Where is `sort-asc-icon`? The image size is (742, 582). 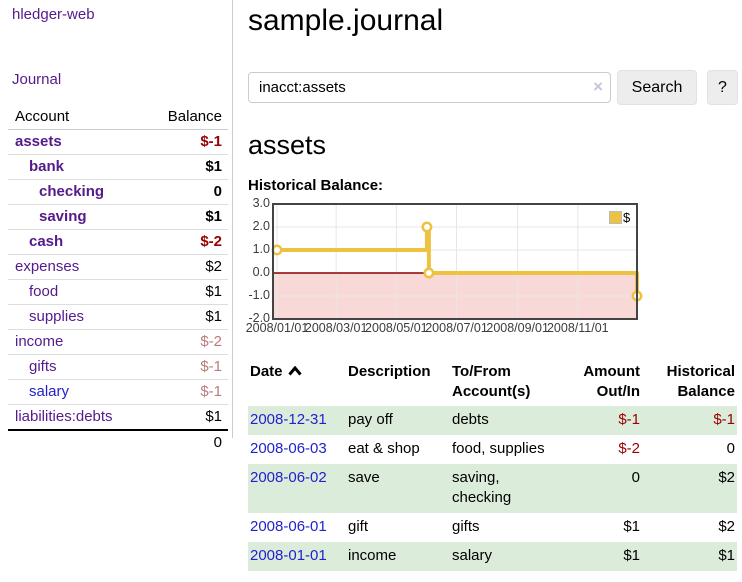
sort-asc-icon is located at coordinates (294, 370).